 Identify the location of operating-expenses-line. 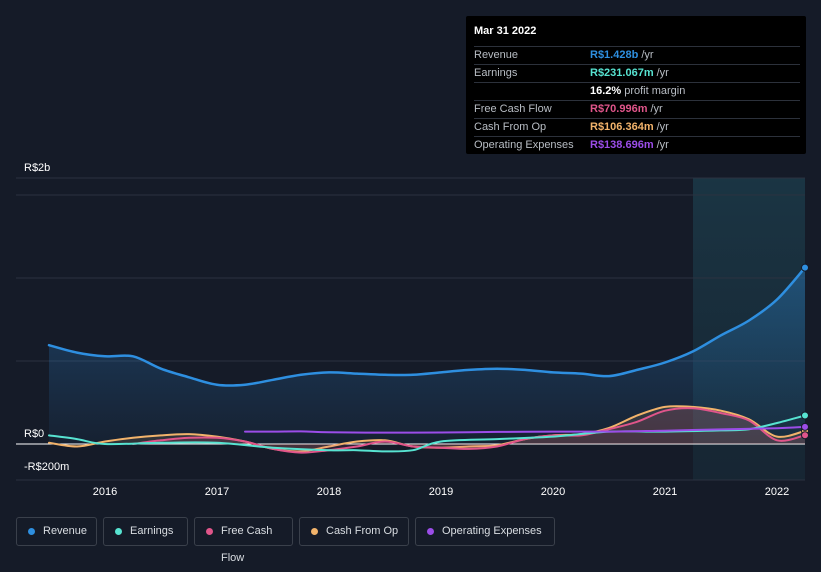
(525, 429).